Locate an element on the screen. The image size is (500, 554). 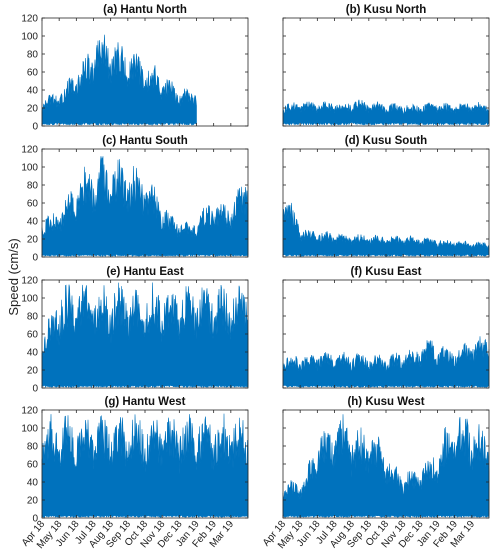
panel-title: (a) Hantu North is located at coordinates (145, 10).